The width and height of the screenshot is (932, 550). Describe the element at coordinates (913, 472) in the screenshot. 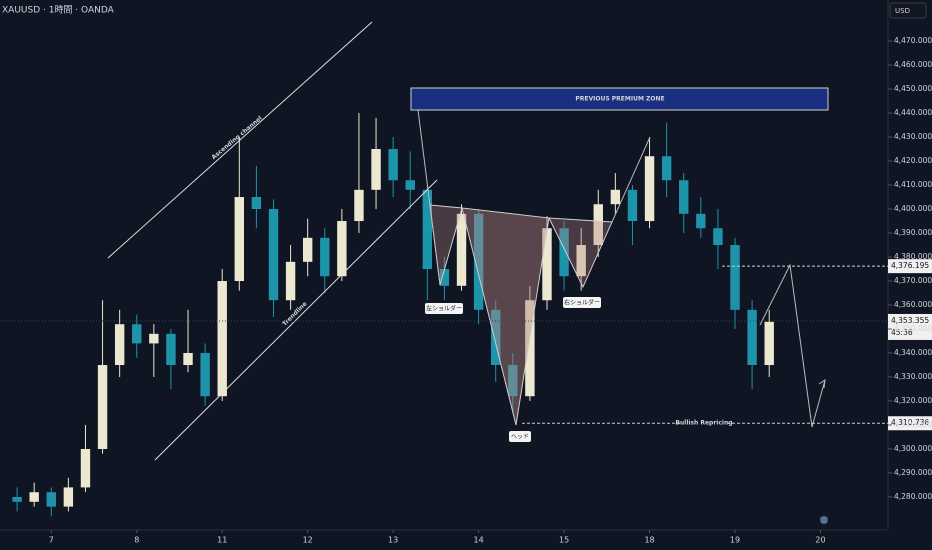

I see `y-tick-label: 4,290.000` at that location.